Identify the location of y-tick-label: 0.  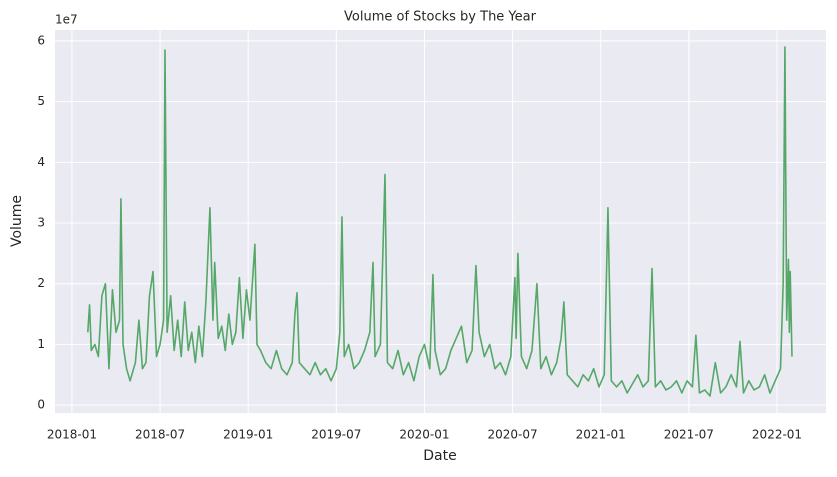
(41, 405).